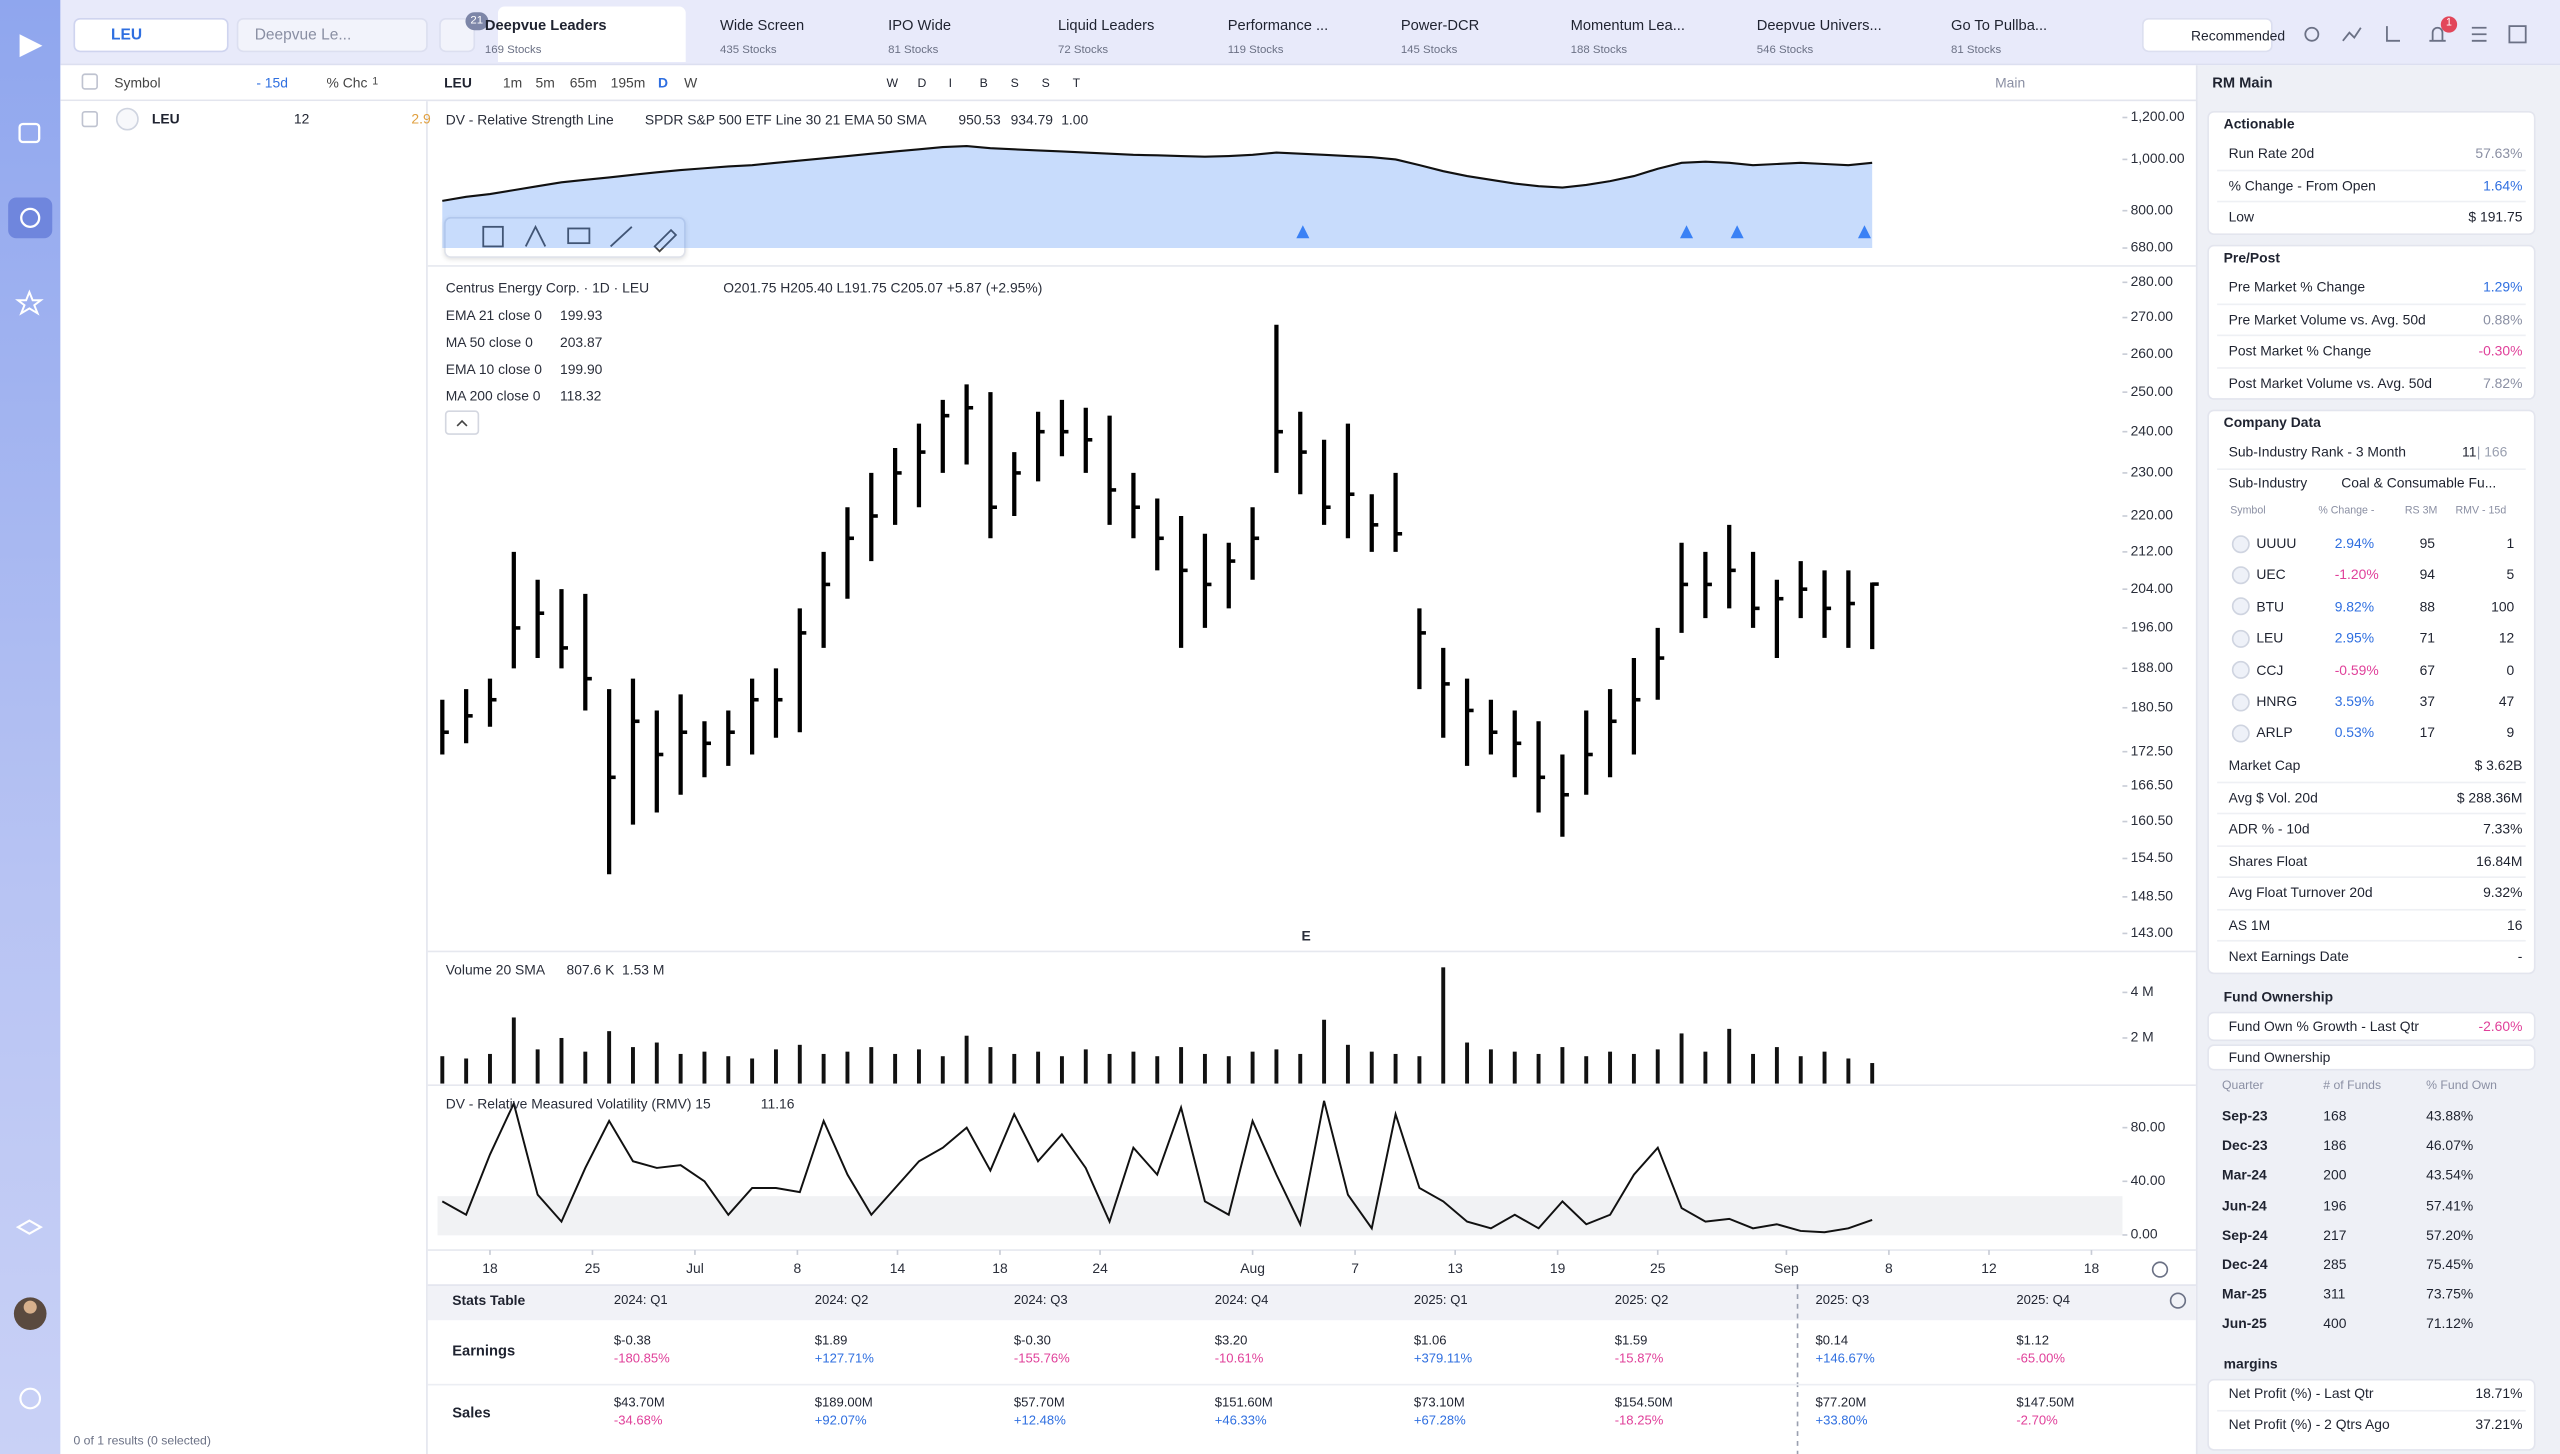 The width and height of the screenshot is (2560, 1454). I want to click on column-header: % Chc, so click(347, 82).